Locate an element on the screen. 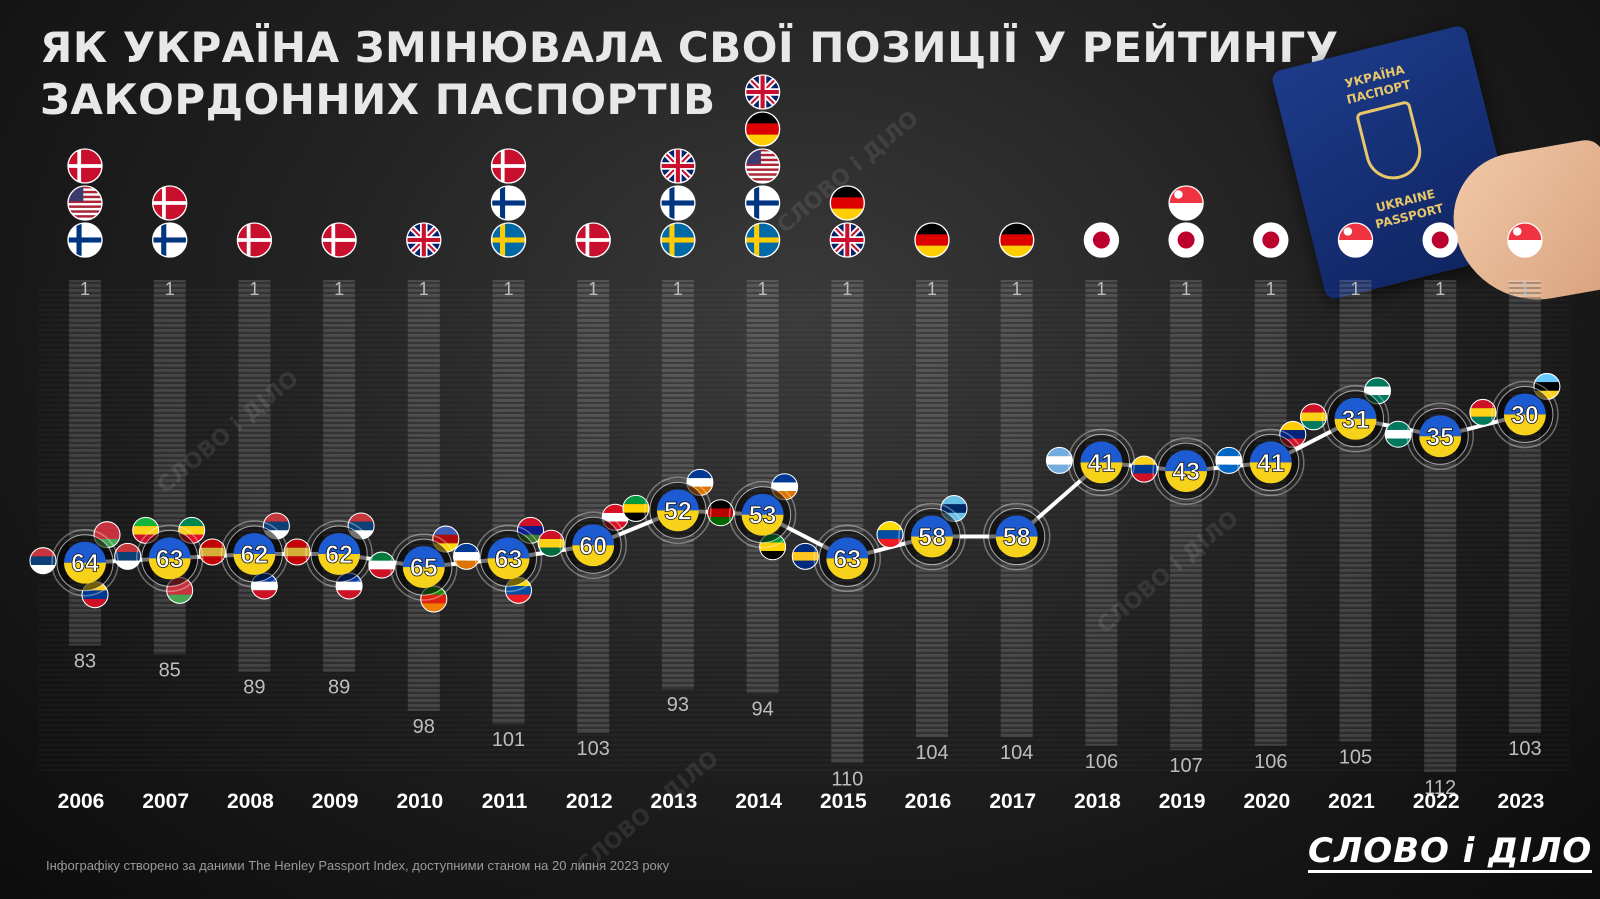 The width and height of the screenshot is (1600, 899). last-rank-label: 106 is located at coordinates (1270, 762).